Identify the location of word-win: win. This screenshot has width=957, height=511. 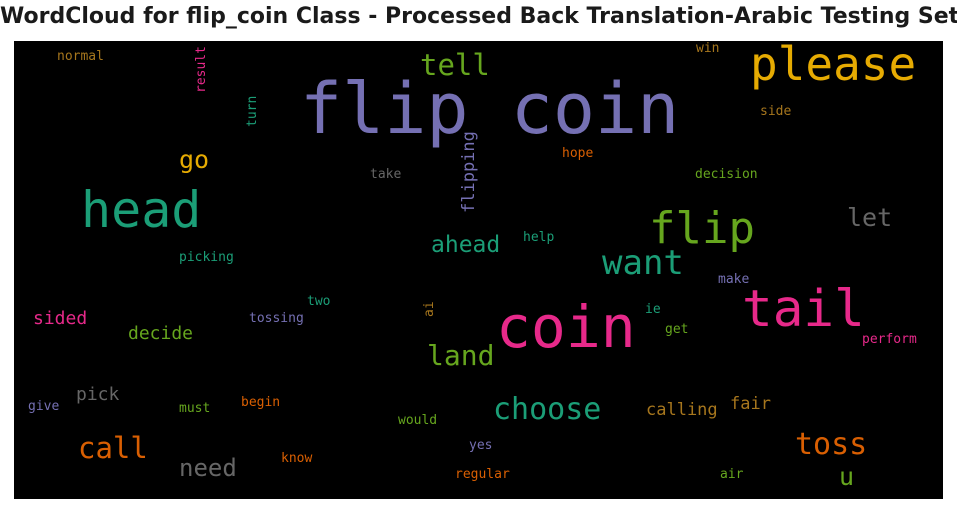
(708, 48).